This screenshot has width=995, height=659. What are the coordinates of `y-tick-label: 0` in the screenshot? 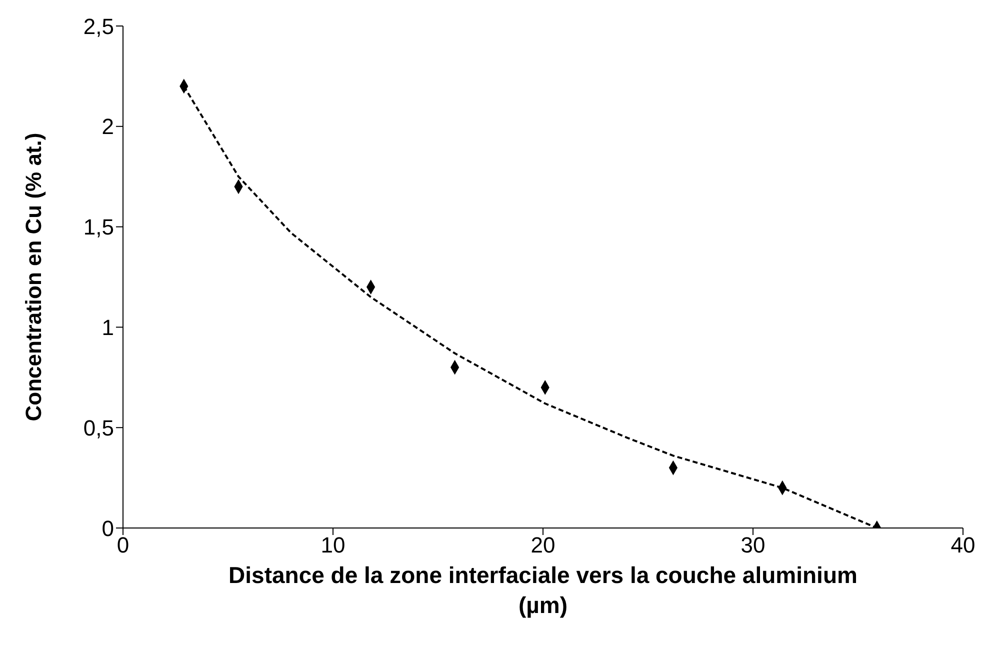 It's located at (108, 528).